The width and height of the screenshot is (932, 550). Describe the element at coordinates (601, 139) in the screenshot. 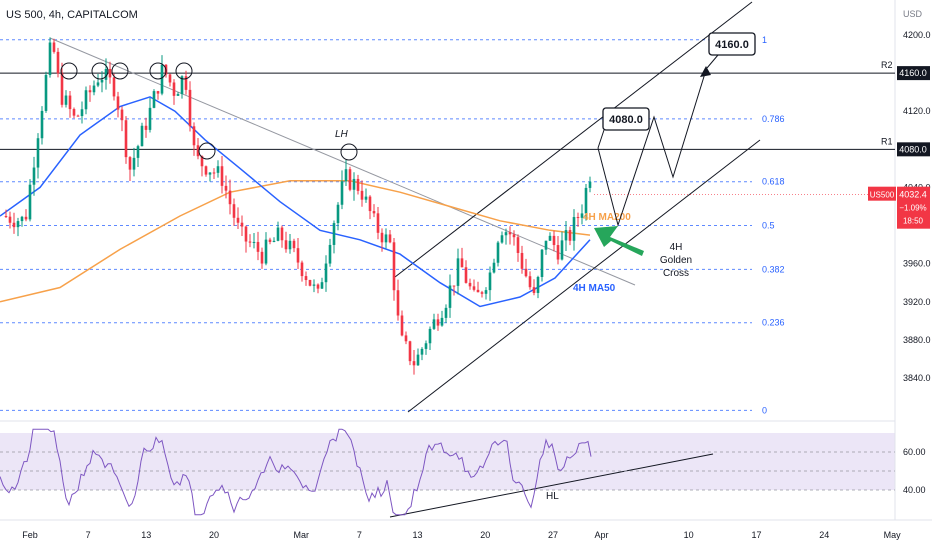

I see `target-1-pointer` at that location.